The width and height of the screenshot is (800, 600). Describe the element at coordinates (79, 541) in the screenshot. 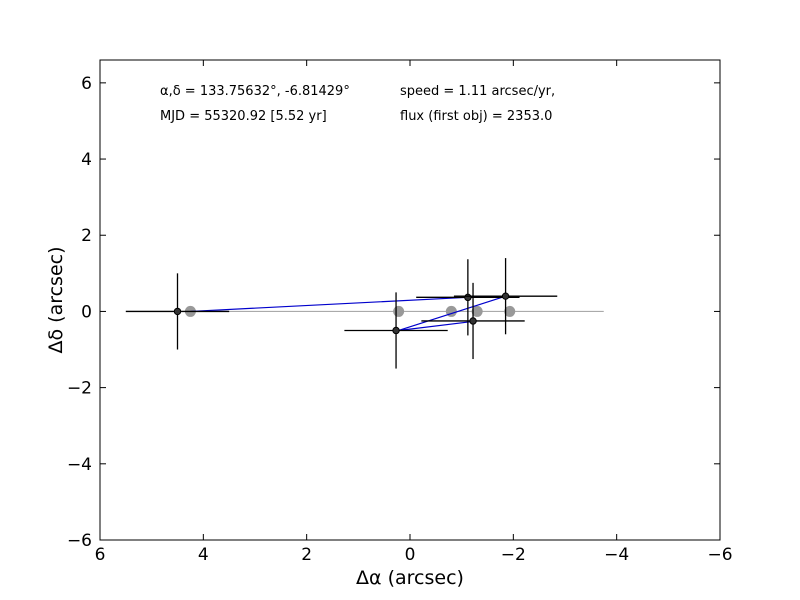

I see `y-tick-label: −6` at that location.